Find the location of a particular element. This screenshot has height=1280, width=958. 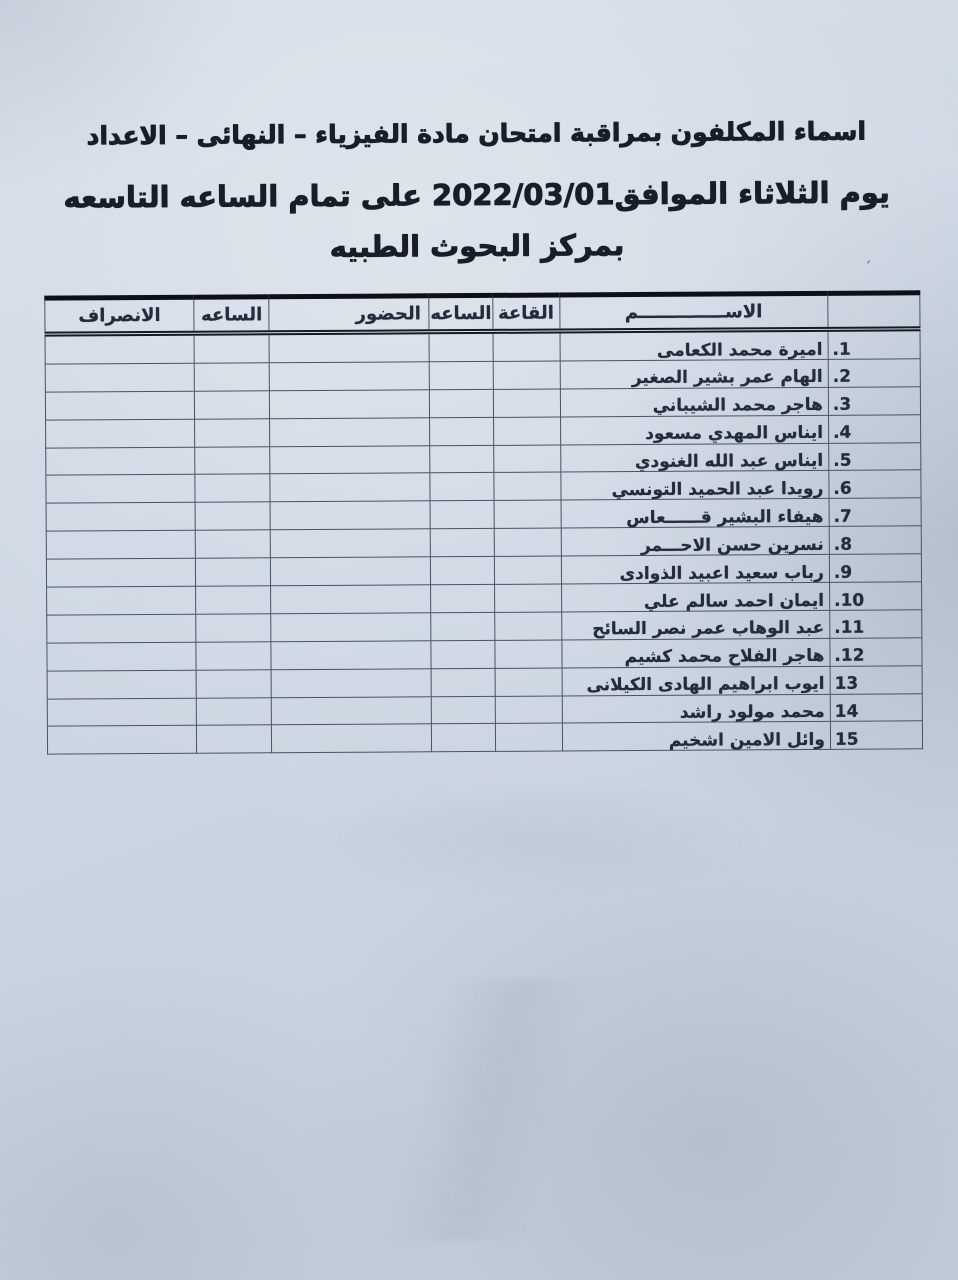

table-row: 11. عبد الوهاب عمر نصر السائح is located at coordinates (484, 626).